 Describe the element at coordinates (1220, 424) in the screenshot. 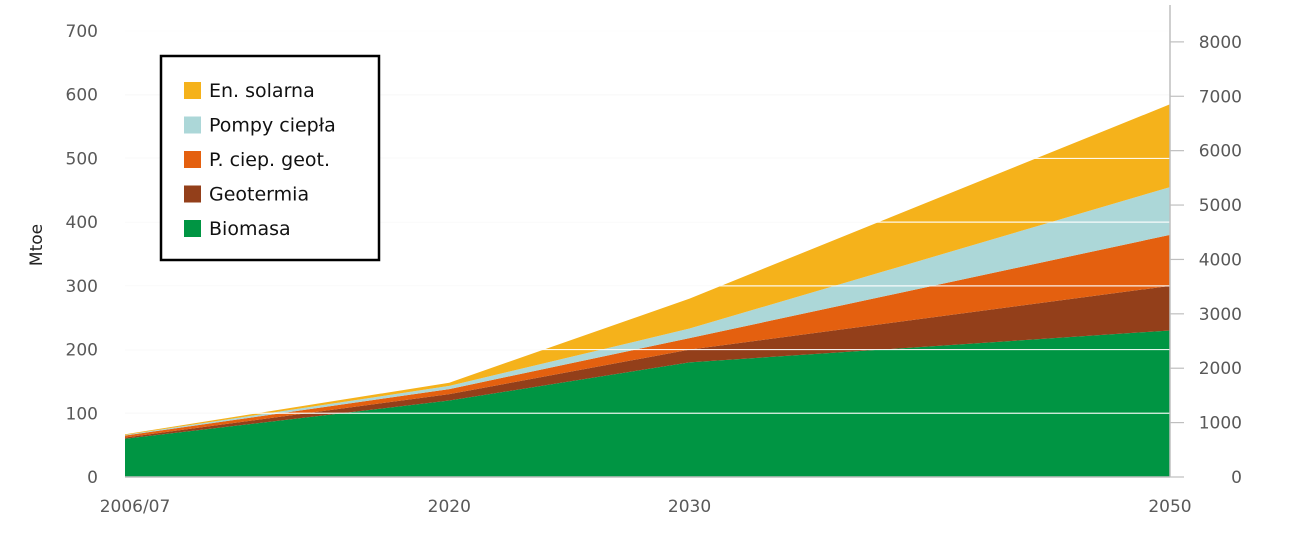

I see `y2-tick-label: 1000` at that location.